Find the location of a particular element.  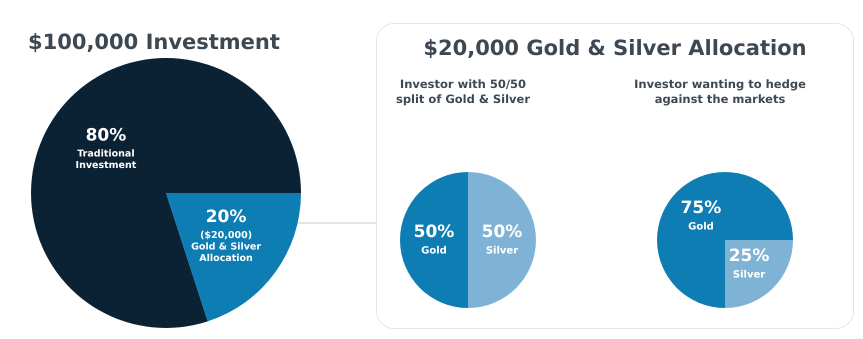

slice-label: ($20,000) Gold & Silver Allocation is located at coordinates (226, 247).